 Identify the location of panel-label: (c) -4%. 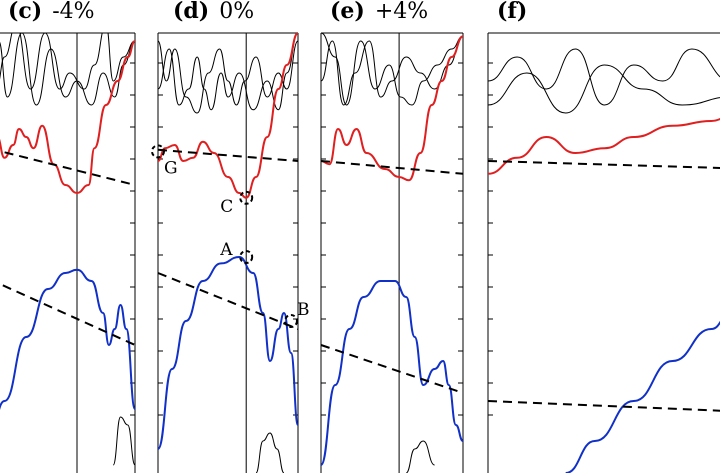
(51, 12).